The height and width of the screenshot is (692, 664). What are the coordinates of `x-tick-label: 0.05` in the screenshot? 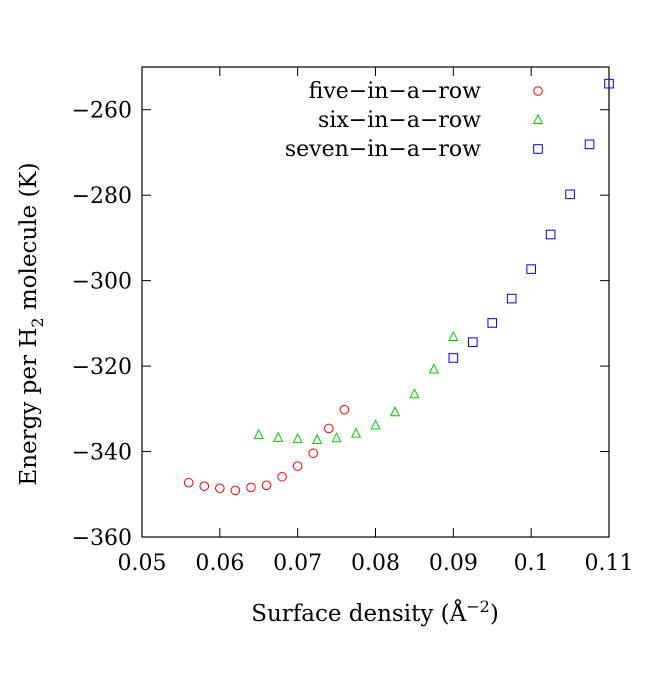 It's located at (142, 563).